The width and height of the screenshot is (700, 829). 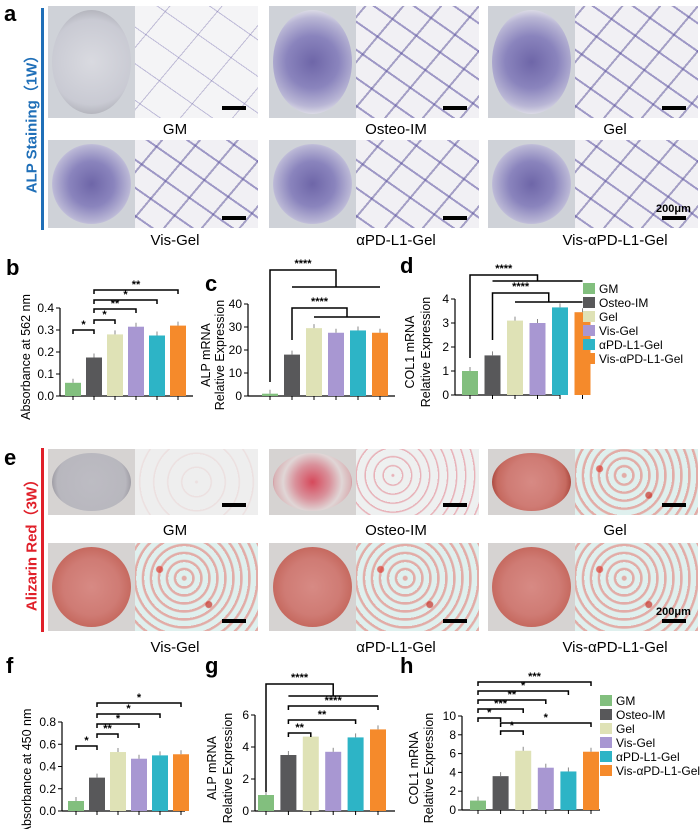 I want to click on y-tick-label: 0.0, so click(x=47, y=811).